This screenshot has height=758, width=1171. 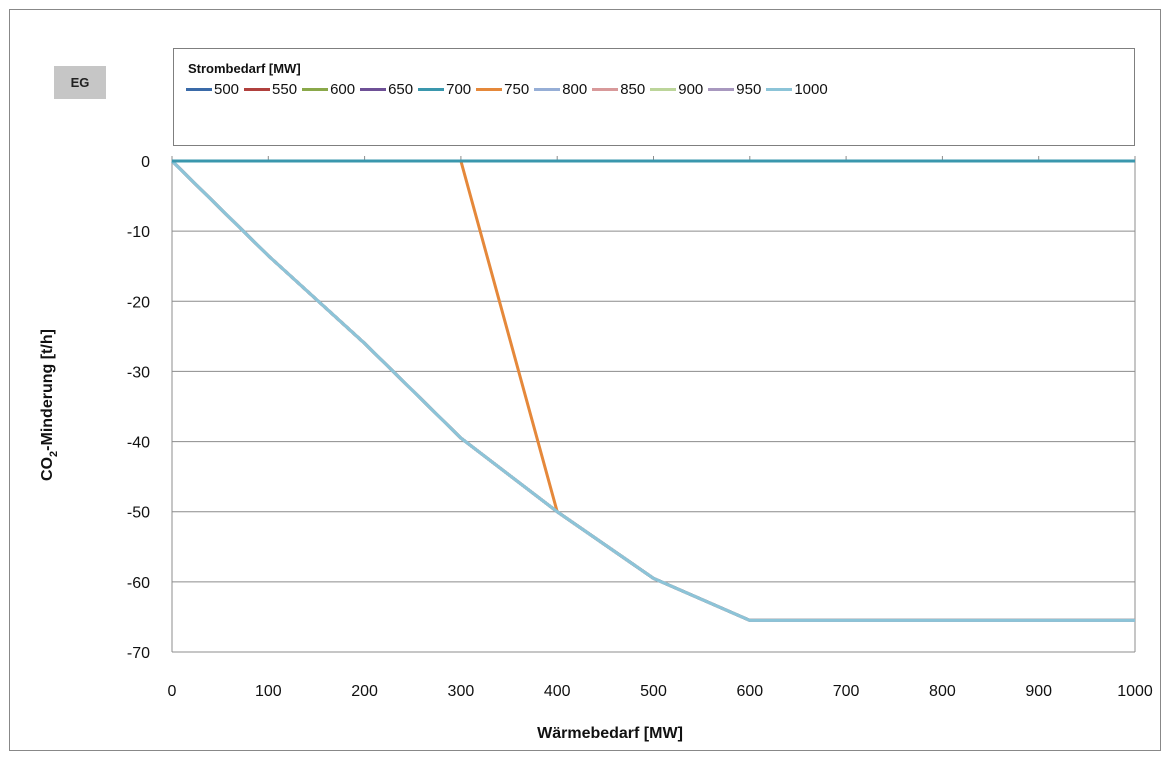 What do you see at coordinates (610, 733) in the screenshot?
I see `x-axis-title: Wärmebedarf [MW]` at bounding box center [610, 733].